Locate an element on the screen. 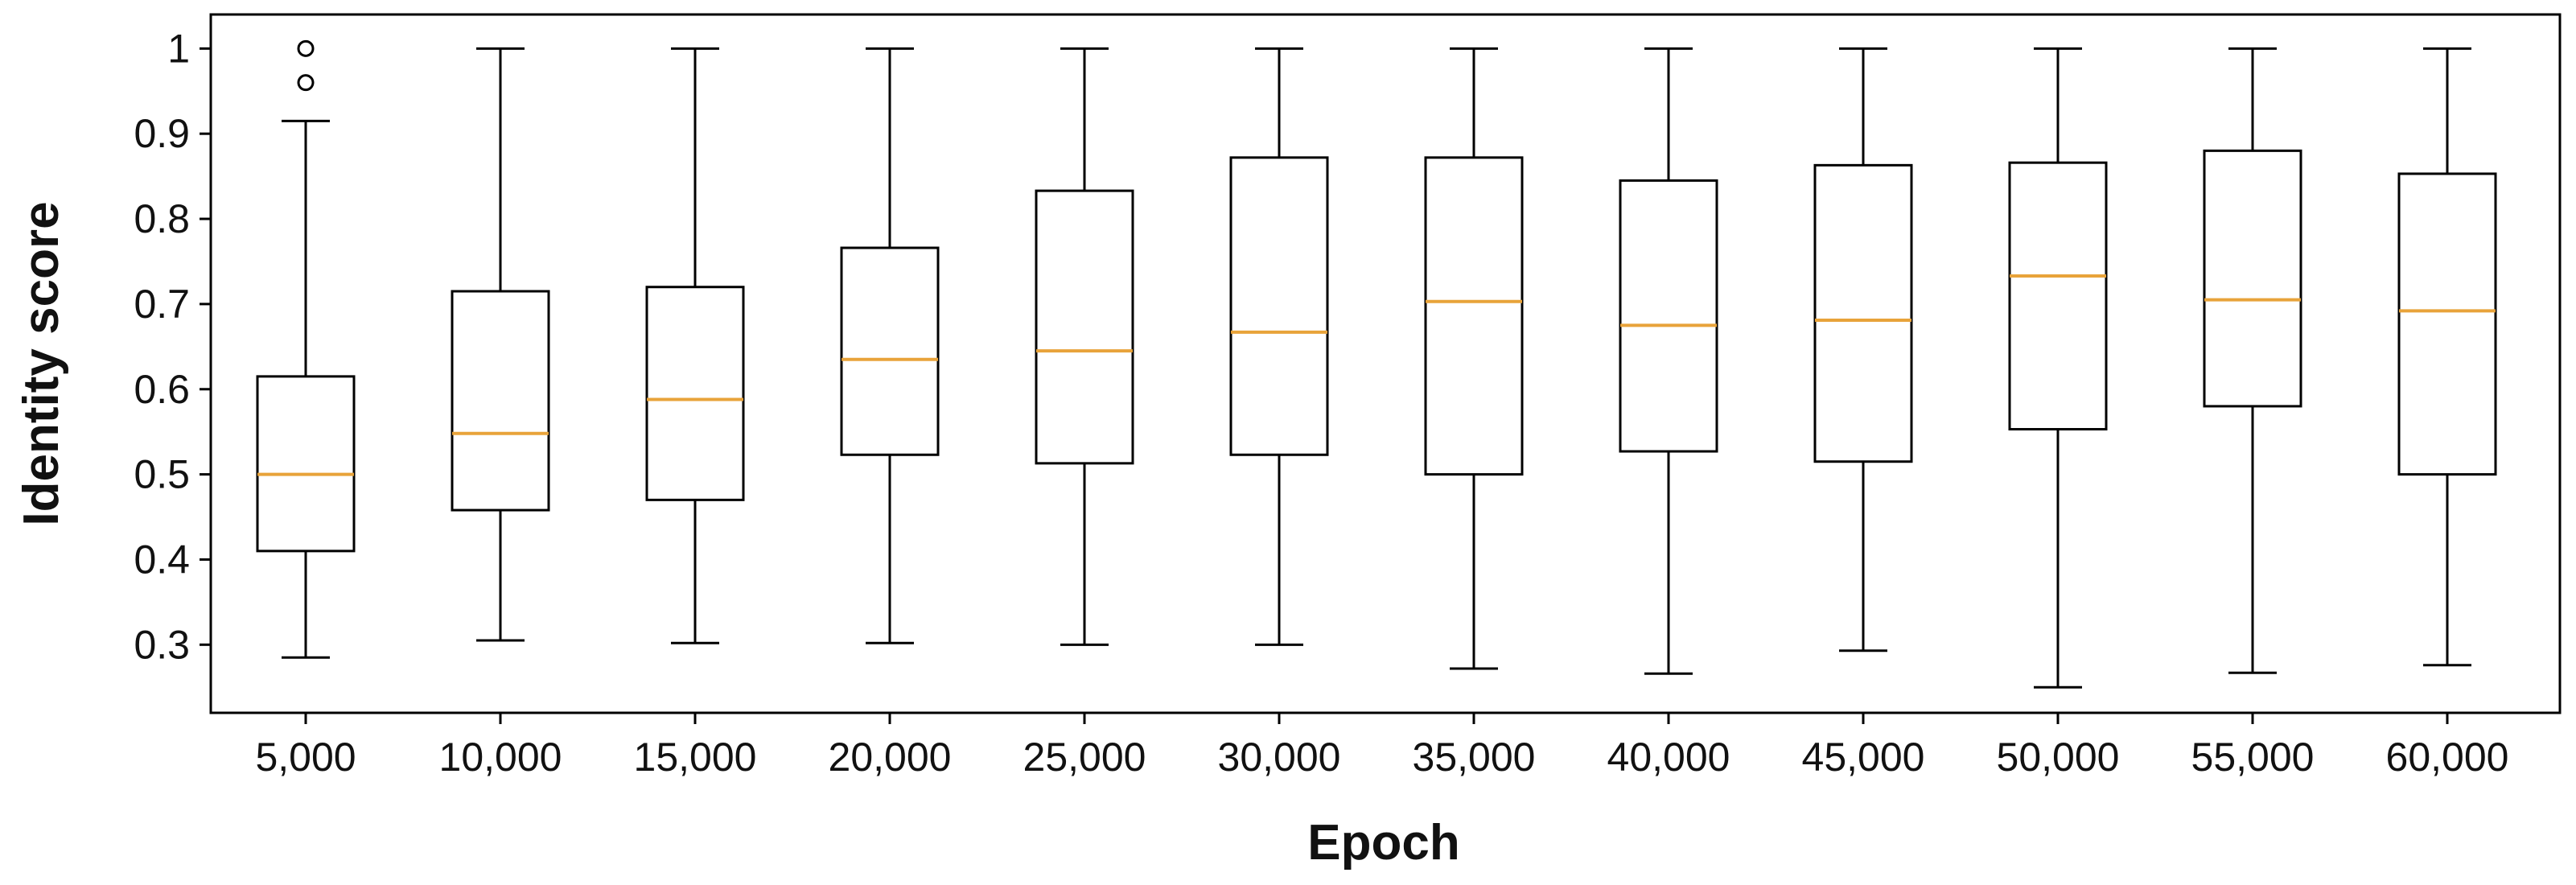 The height and width of the screenshot is (885, 2576). y-tick-label: 0.6 is located at coordinates (162, 390).